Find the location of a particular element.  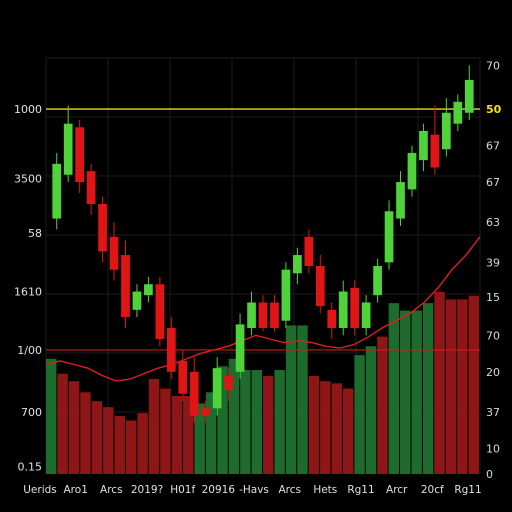

bottom-tick-label: 2019? is located at coordinates (147, 490).